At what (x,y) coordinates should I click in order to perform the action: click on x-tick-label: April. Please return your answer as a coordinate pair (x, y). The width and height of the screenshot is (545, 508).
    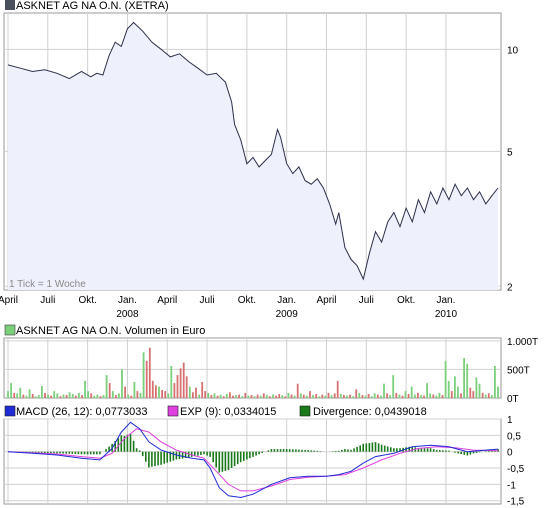
    Looking at the image, I should click on (9, 300).